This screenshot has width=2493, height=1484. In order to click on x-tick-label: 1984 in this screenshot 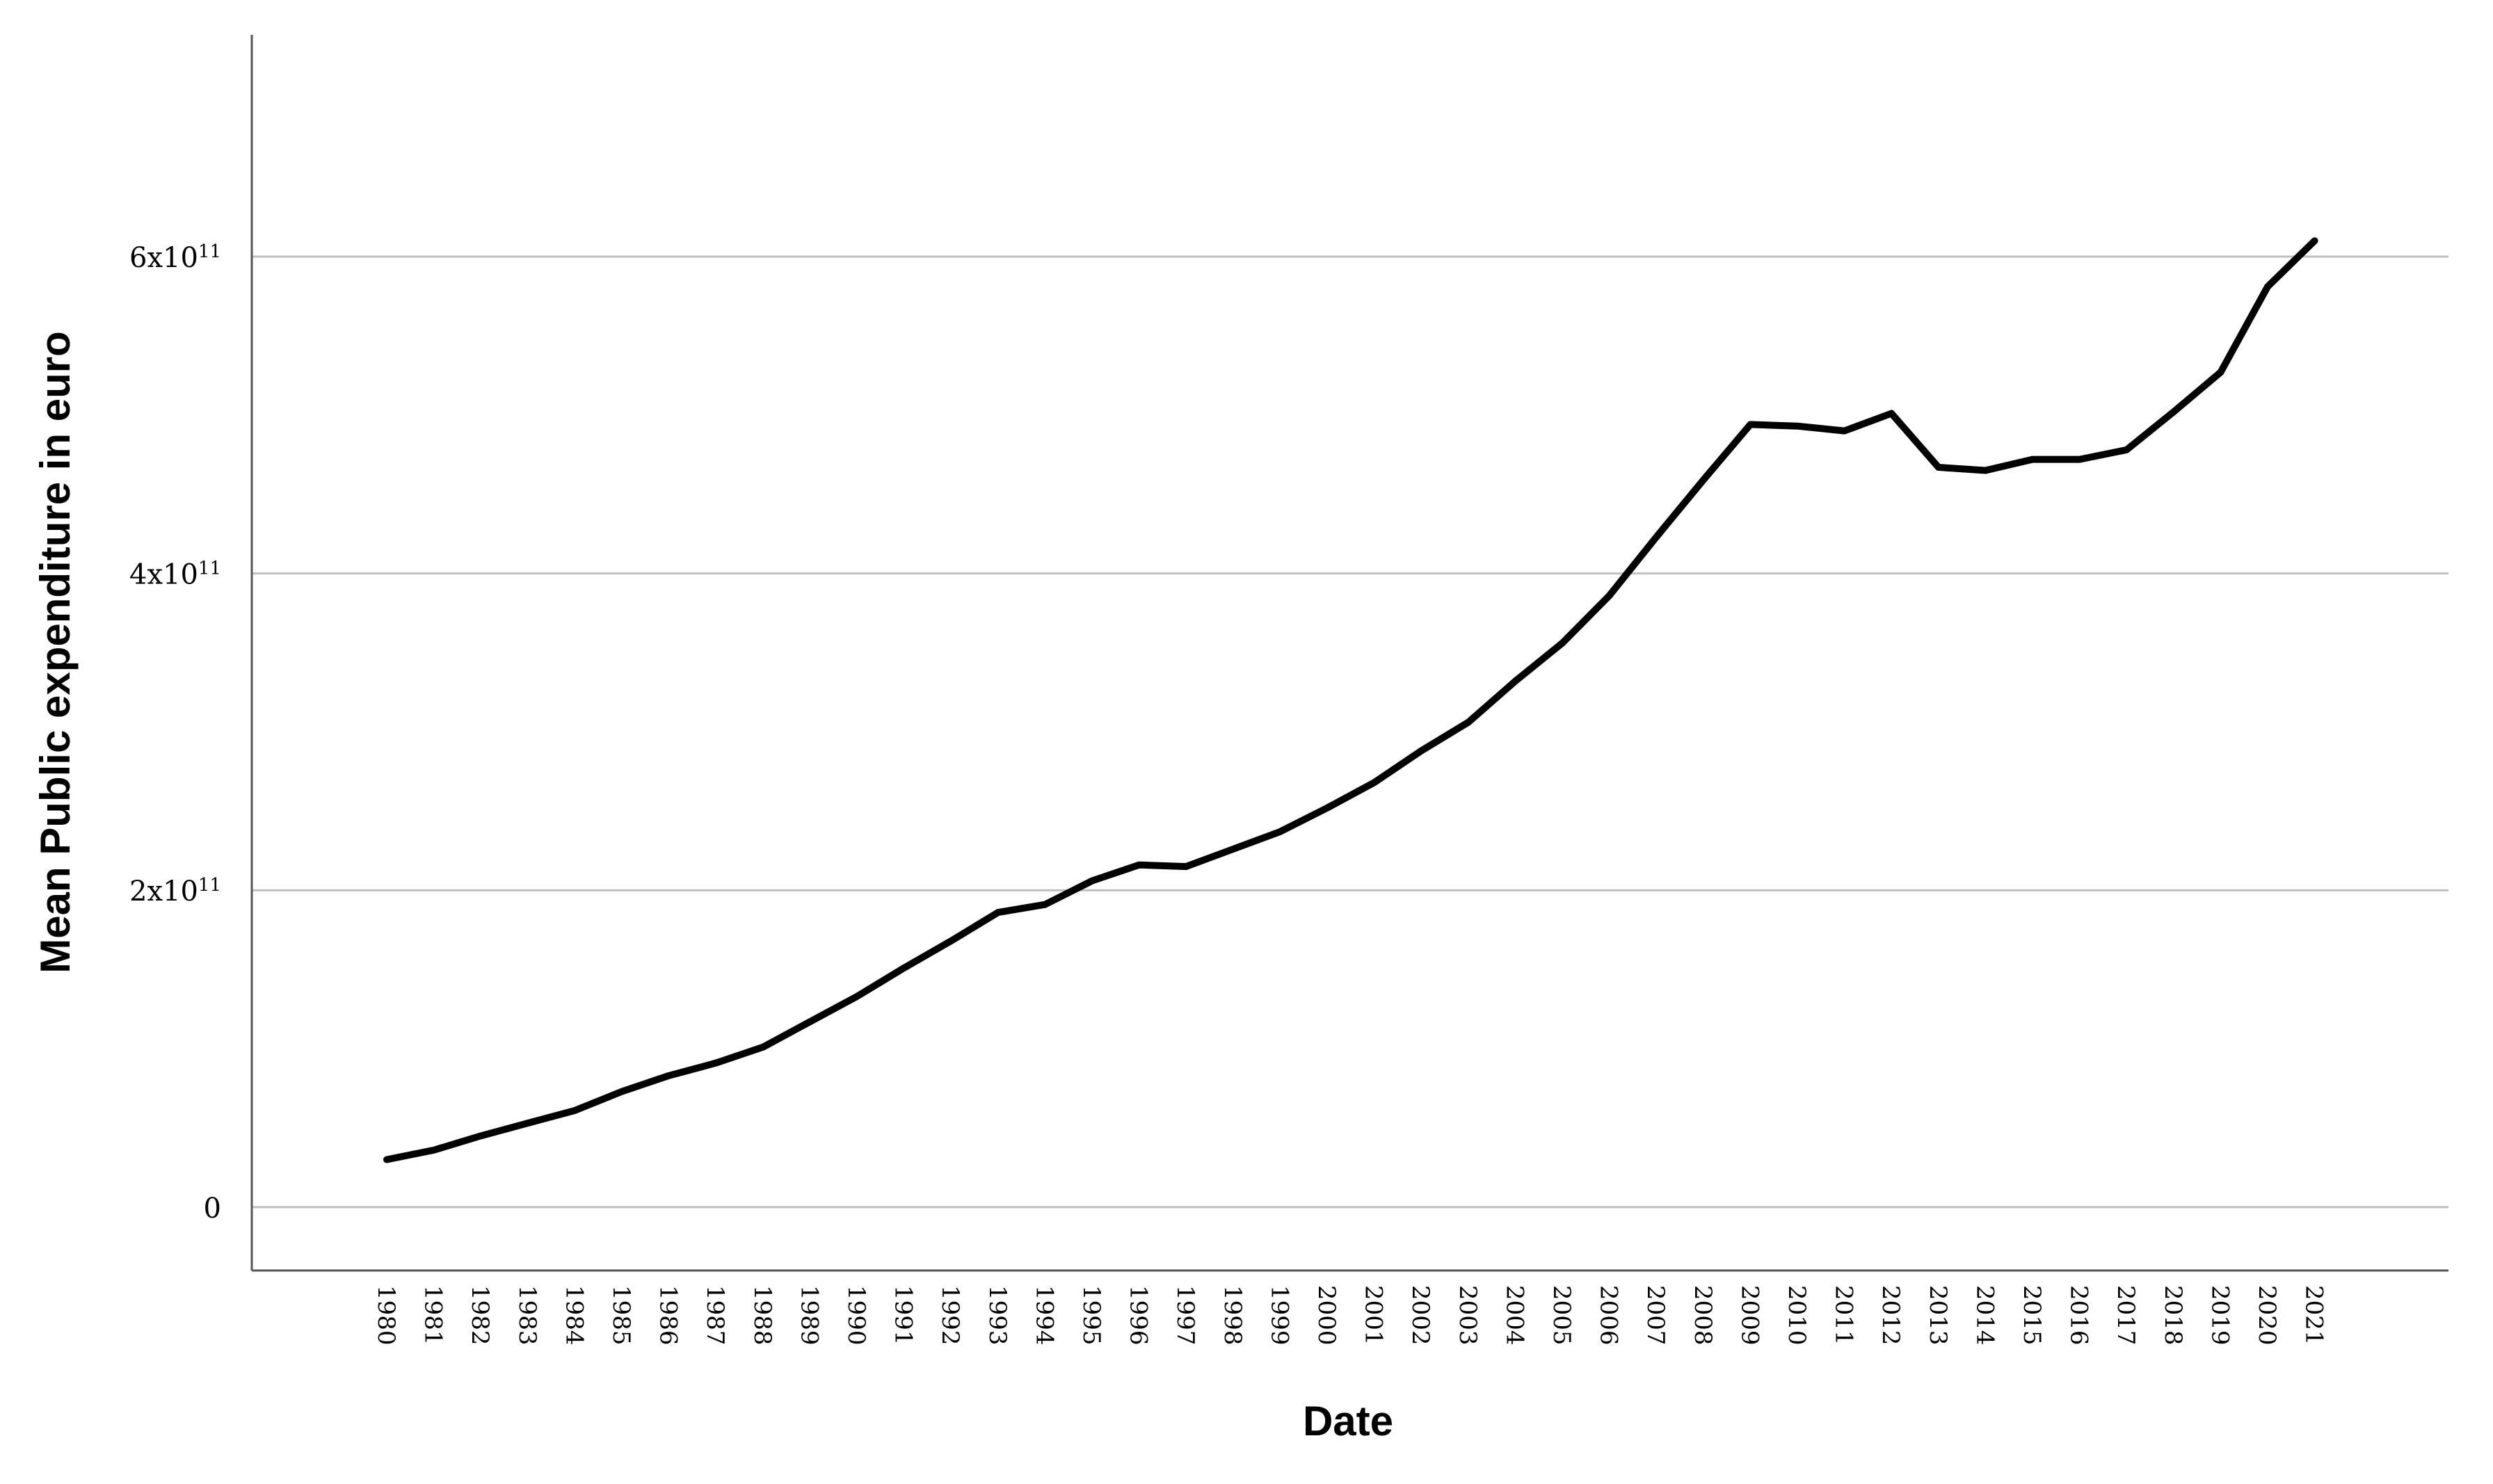, I will do `click(574, 1315)`.